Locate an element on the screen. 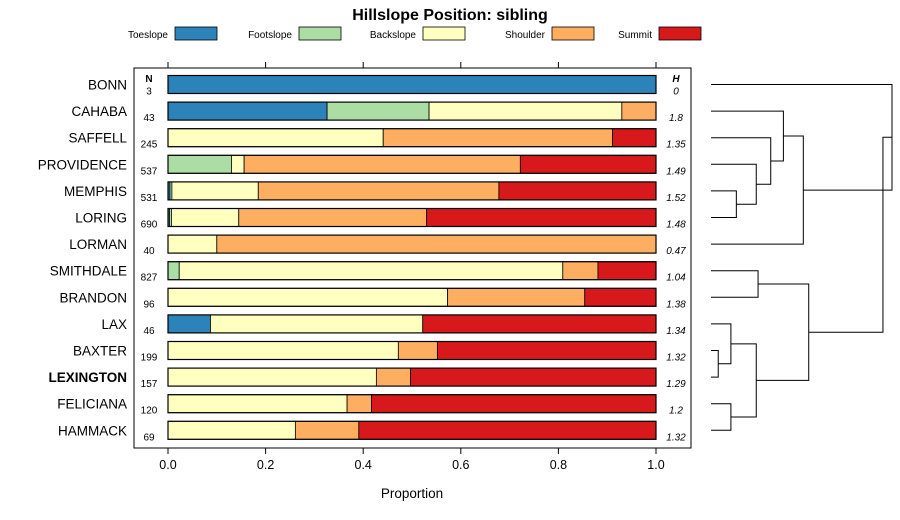 The width and height of the screenshot is (900, 520). row-n-lorman: 40 is located at coordinates (149, 251).